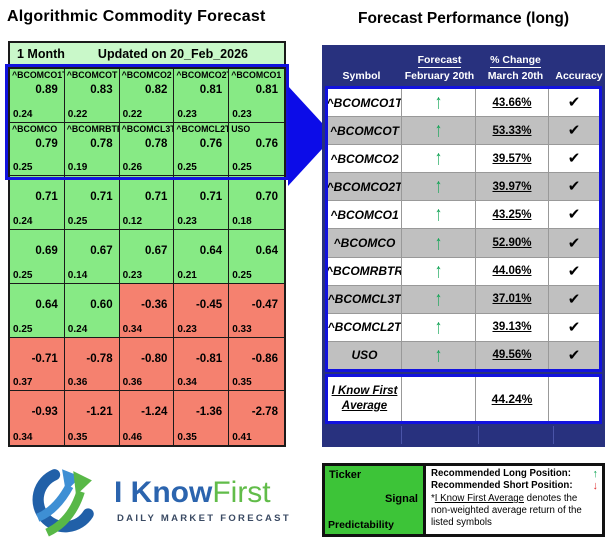 The width and height of the screenshot is (612, 545). I want to click on forecast-cell: ^BCOMCO1 0.81 0.23, so click(256, 96).